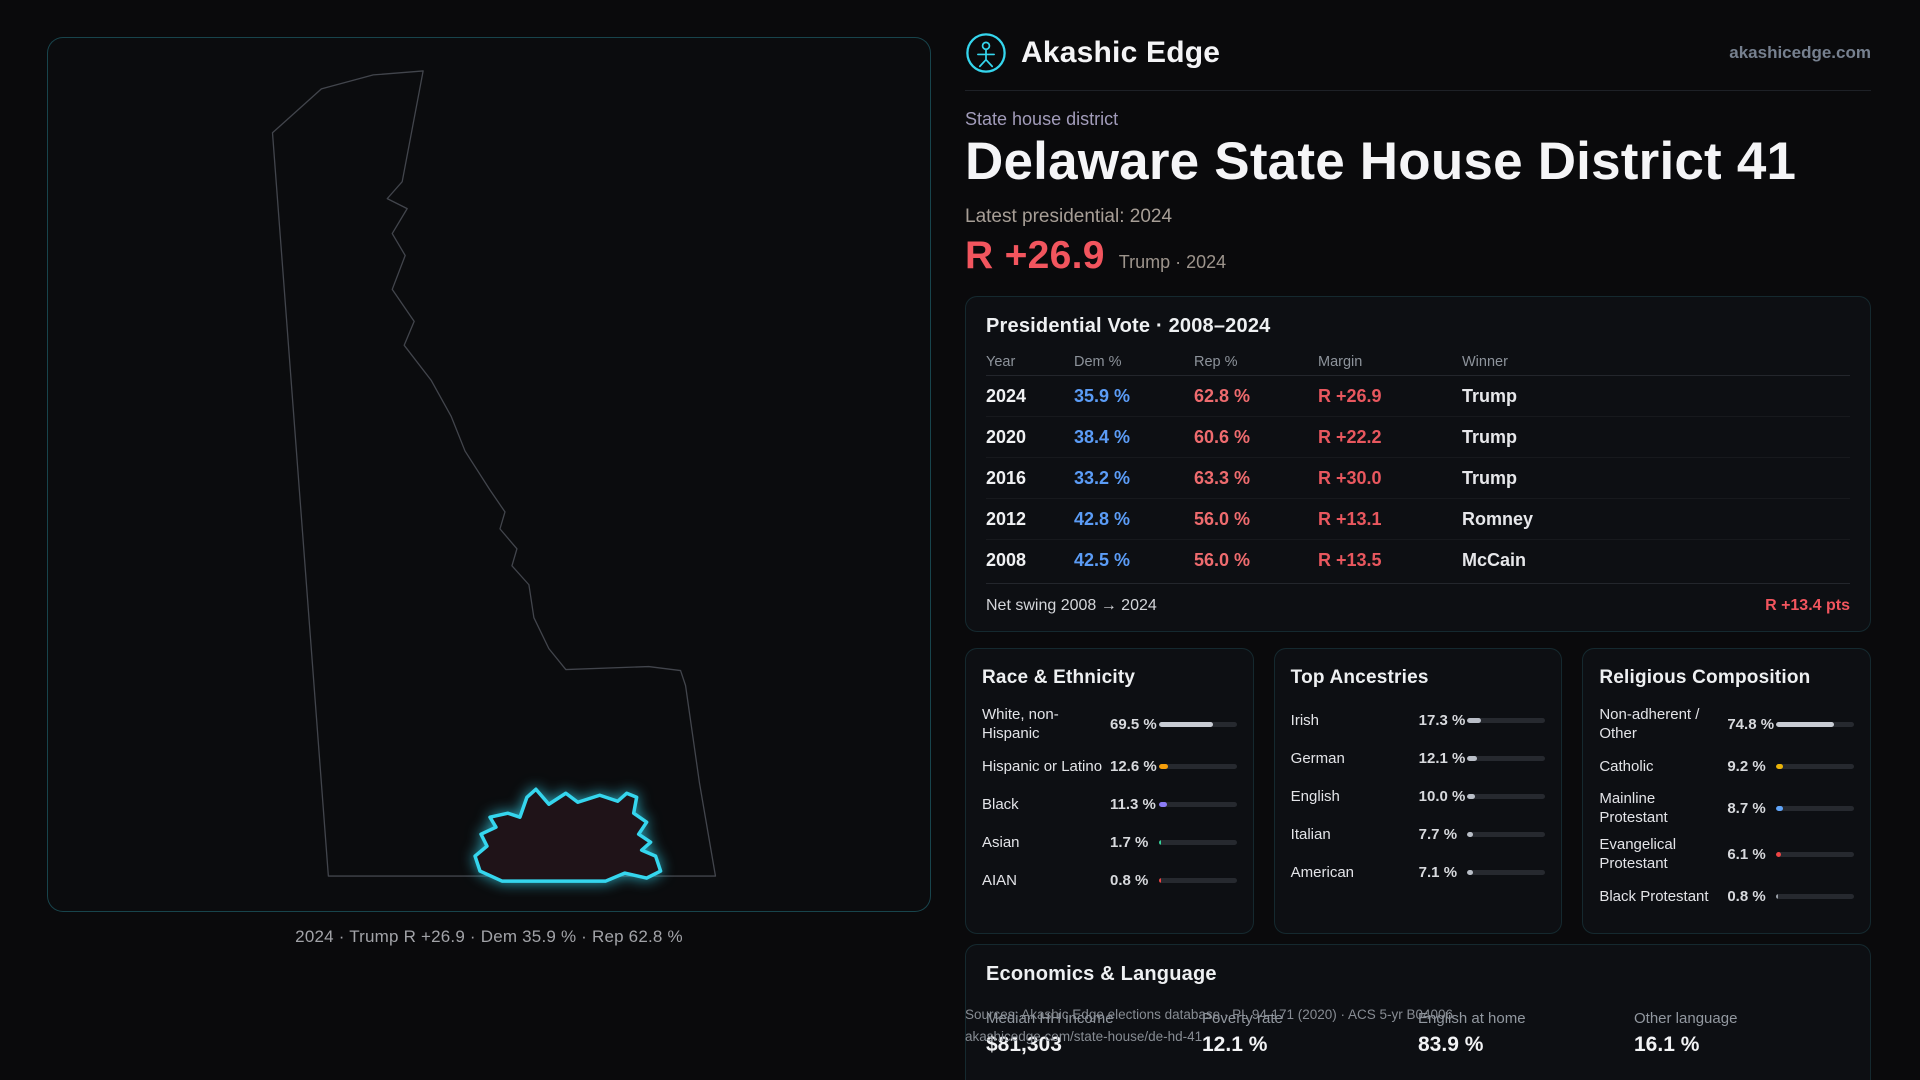 The width and height of the screenshot is (1920, 1080). What do you see at coordinates (1121, 52) in the screenshot?
I see `brand-name: Akashic Edge` at bounding box center [1121, 52].